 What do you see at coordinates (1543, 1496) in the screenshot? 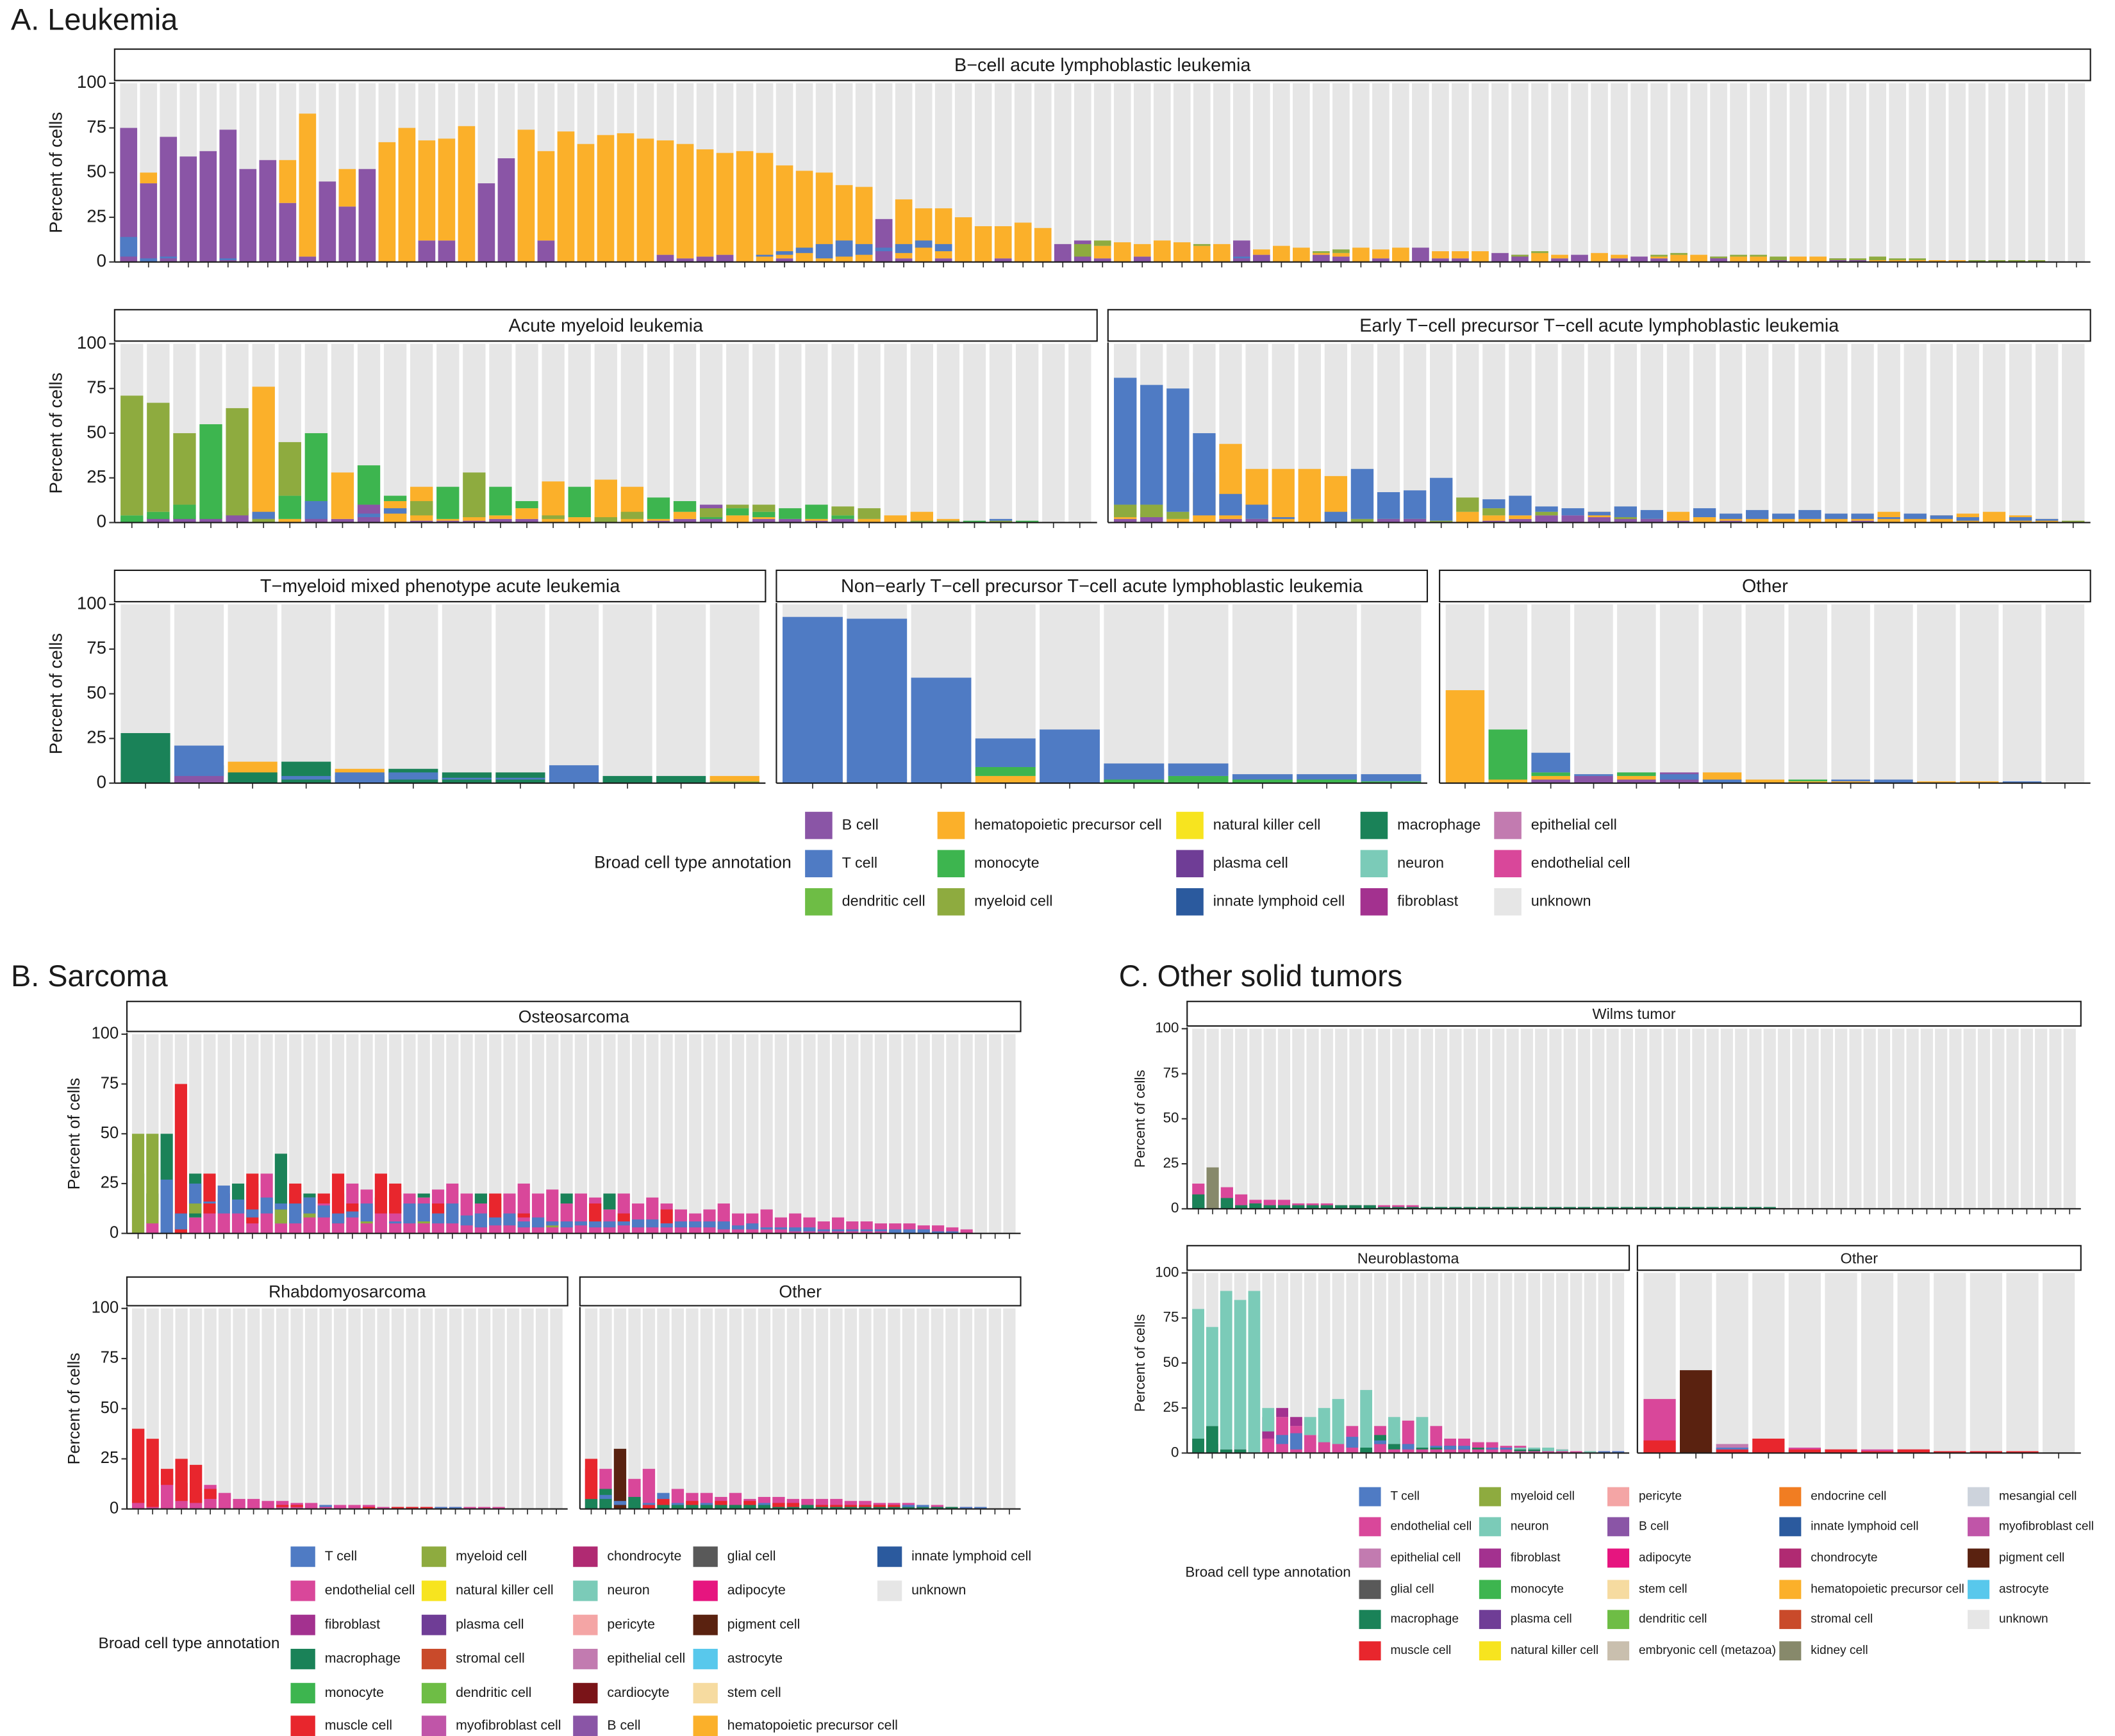
I see `legend-label: myeloid cell` at bounding box center [1543, 1496].